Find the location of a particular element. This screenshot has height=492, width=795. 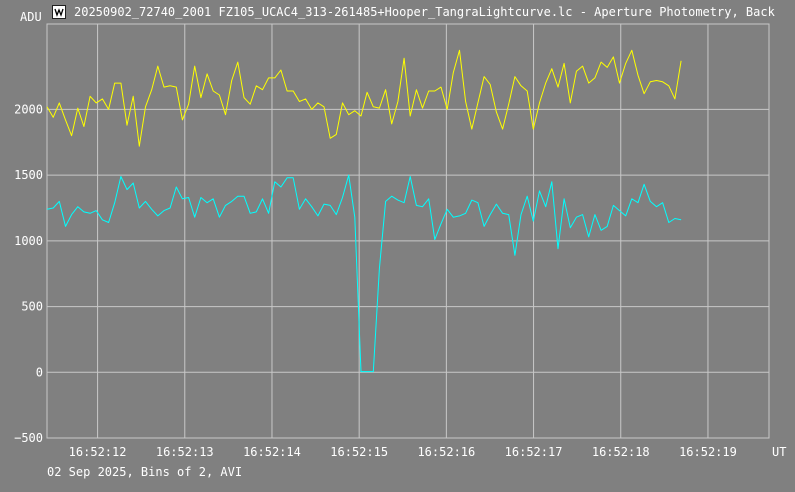

lightcurve-app-icon is located at coordinates (59, 12).